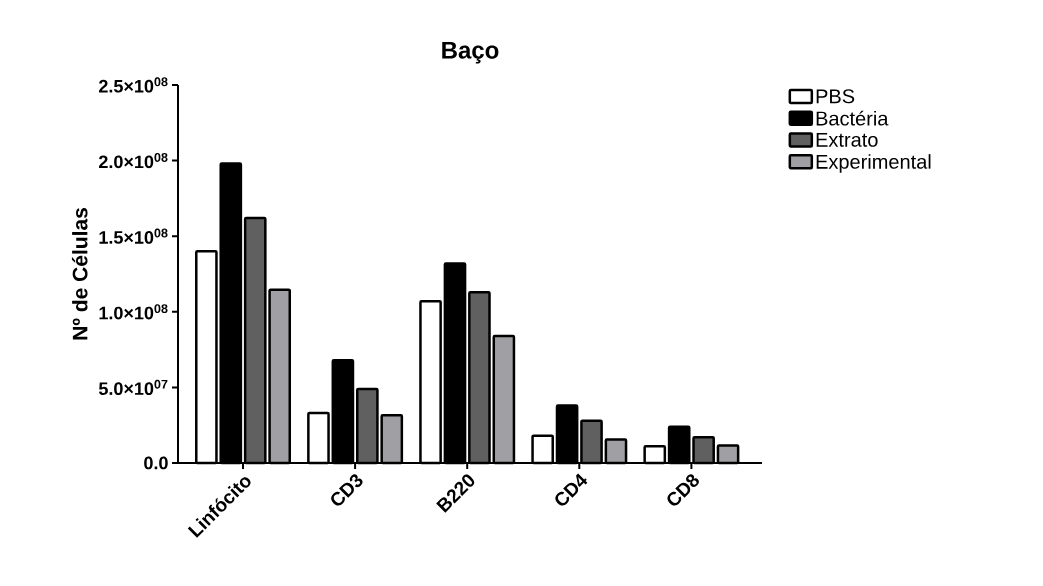 The image size is (1043, 586). What do you see at coordinates (470, 52) in the screenshot?
I see `chart-title: Baço` at bounding box center [470, 52].